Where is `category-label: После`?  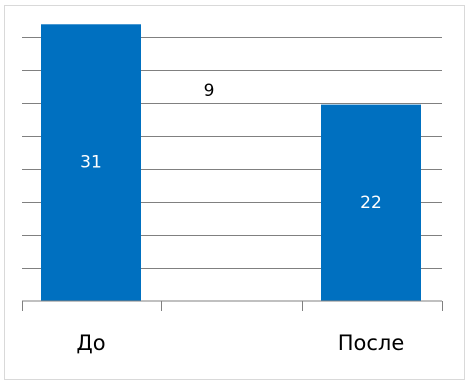
category-label: После is located at coordinates (371, 343).